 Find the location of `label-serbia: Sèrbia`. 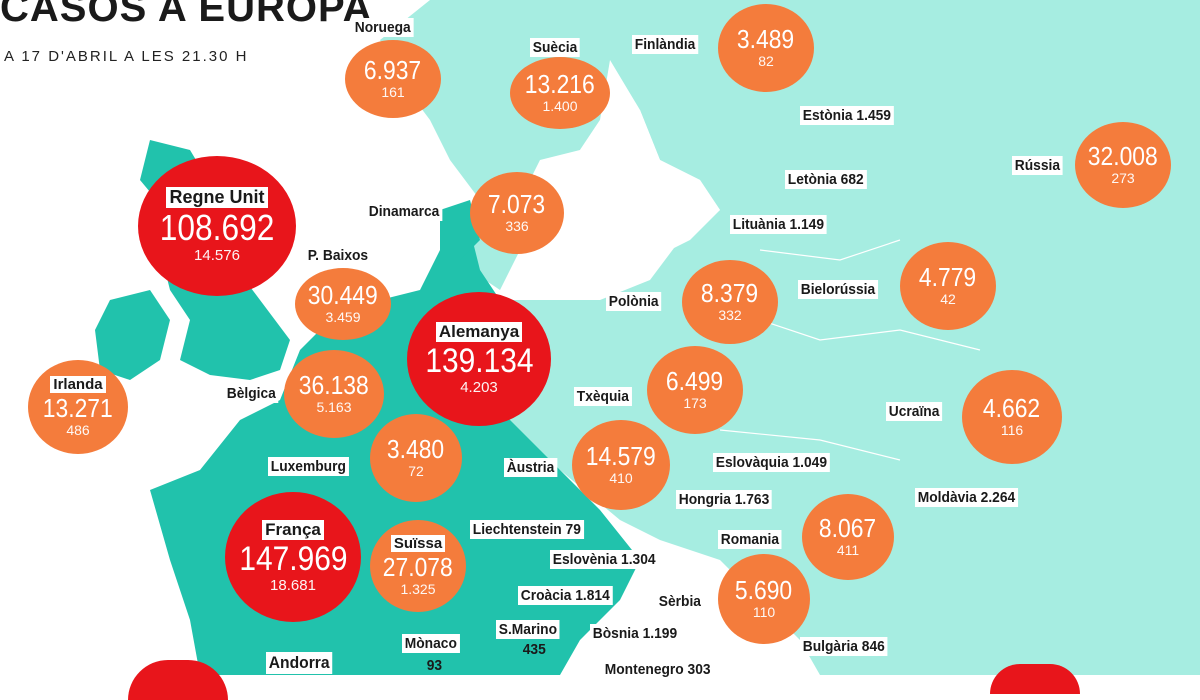

label-serbia: Sèrbia is located at coordinates (680, 602).